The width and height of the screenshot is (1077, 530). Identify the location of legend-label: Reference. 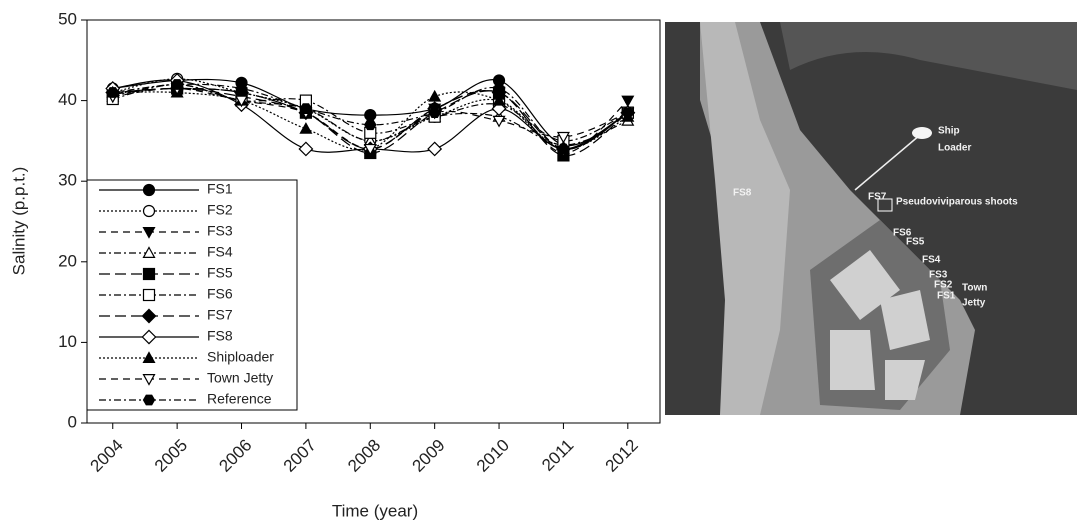
(239, 399).